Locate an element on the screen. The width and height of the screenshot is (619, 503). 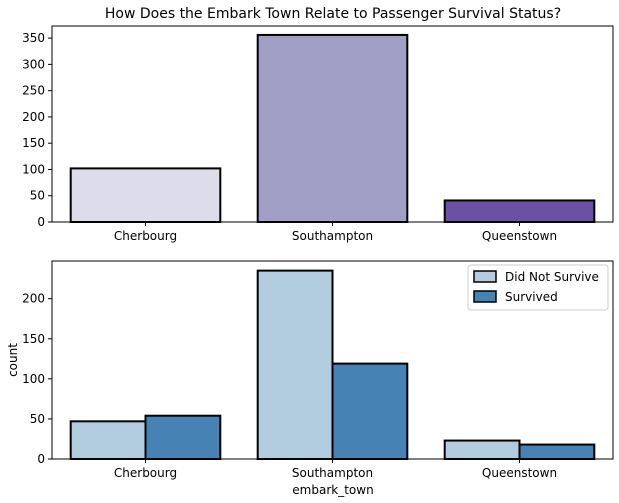
bar-queenstown is located at coordinates (519, 211).